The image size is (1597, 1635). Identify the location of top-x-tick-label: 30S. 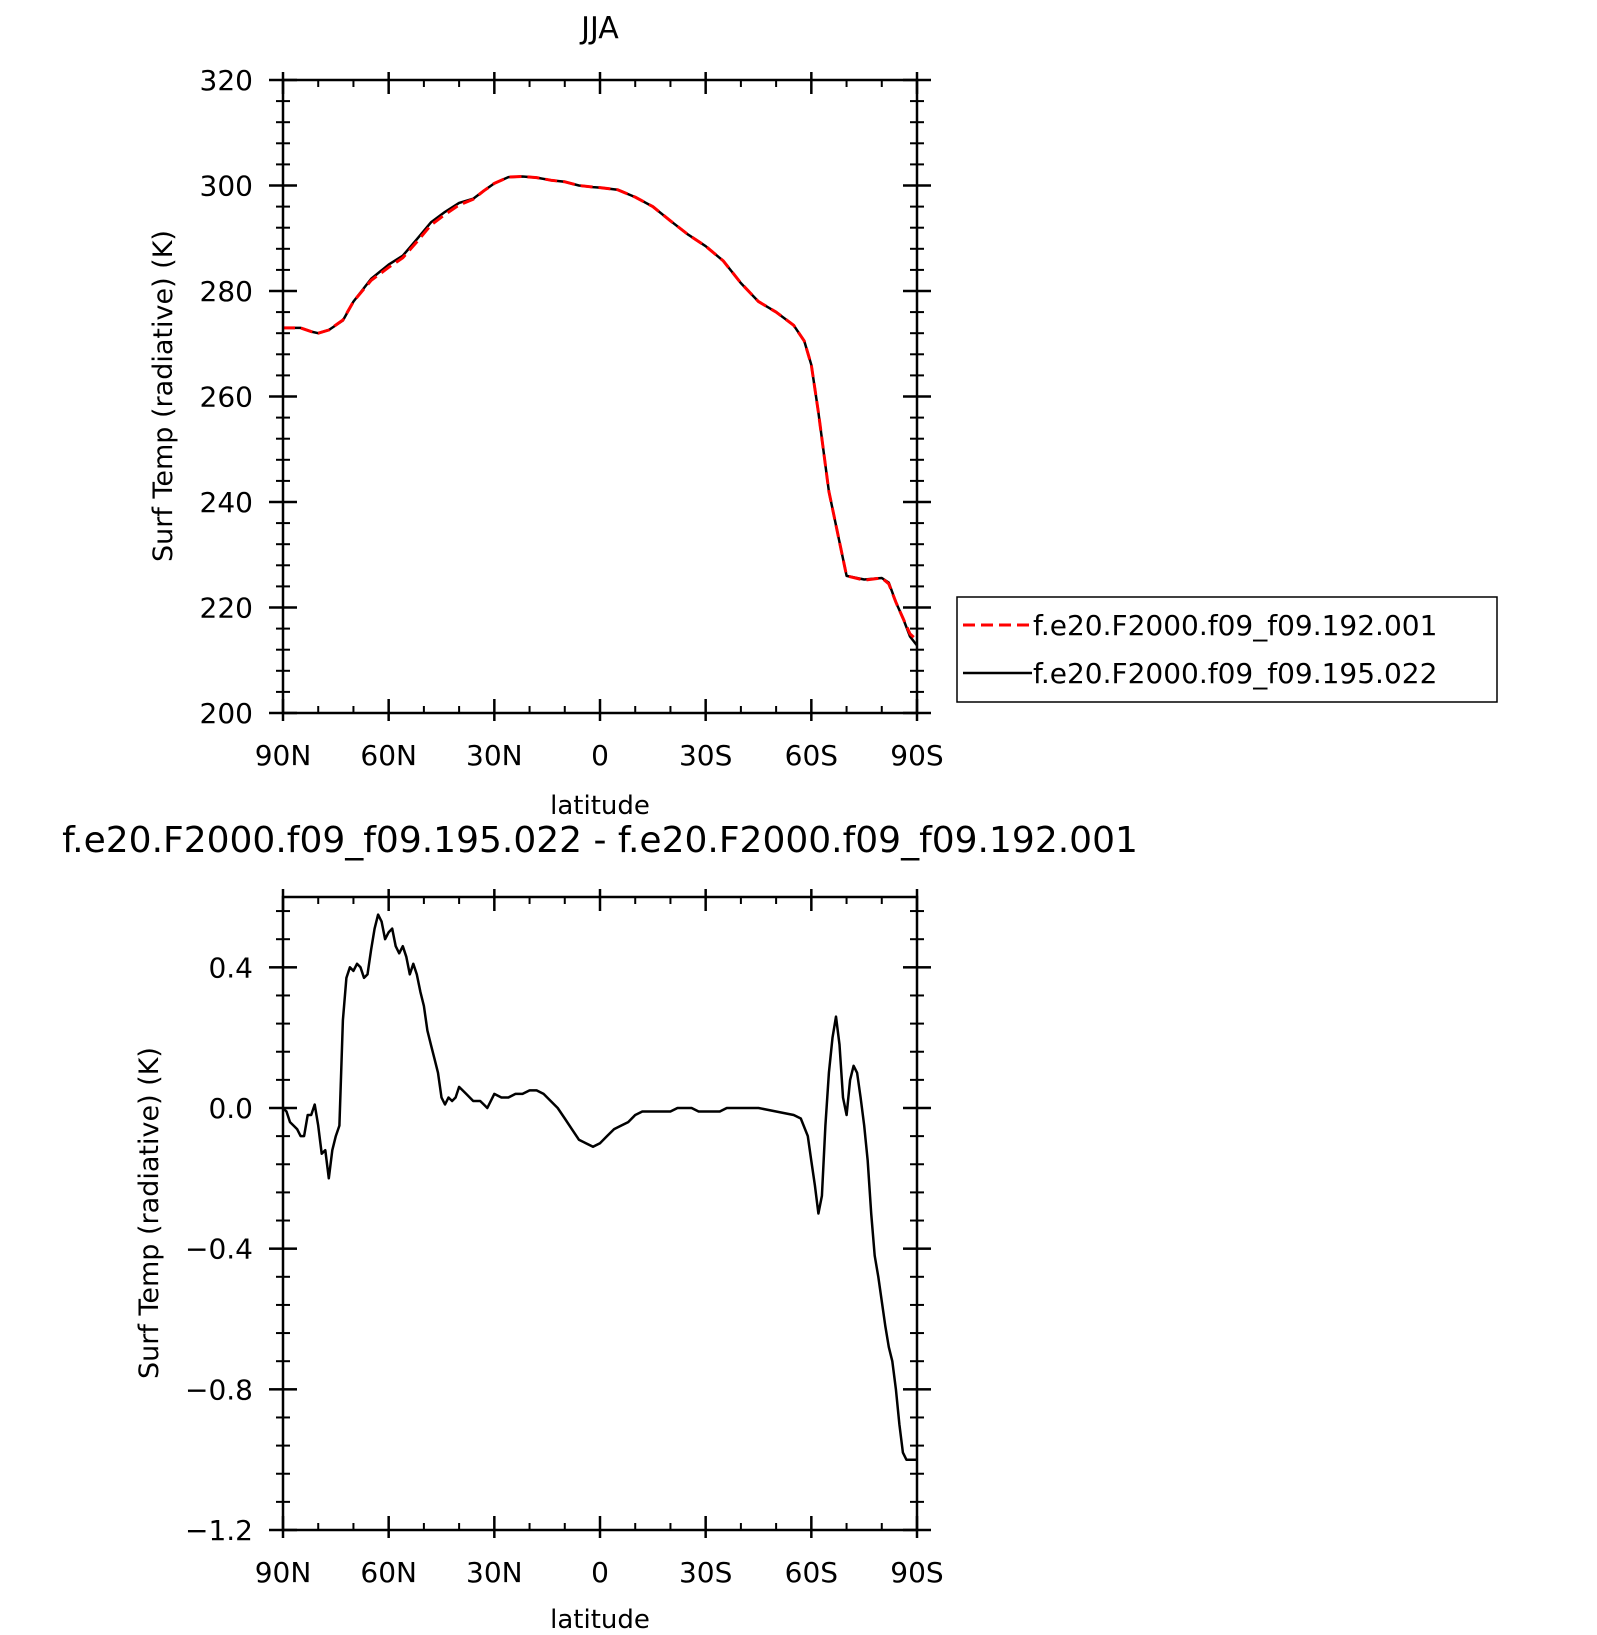
(705, 755).